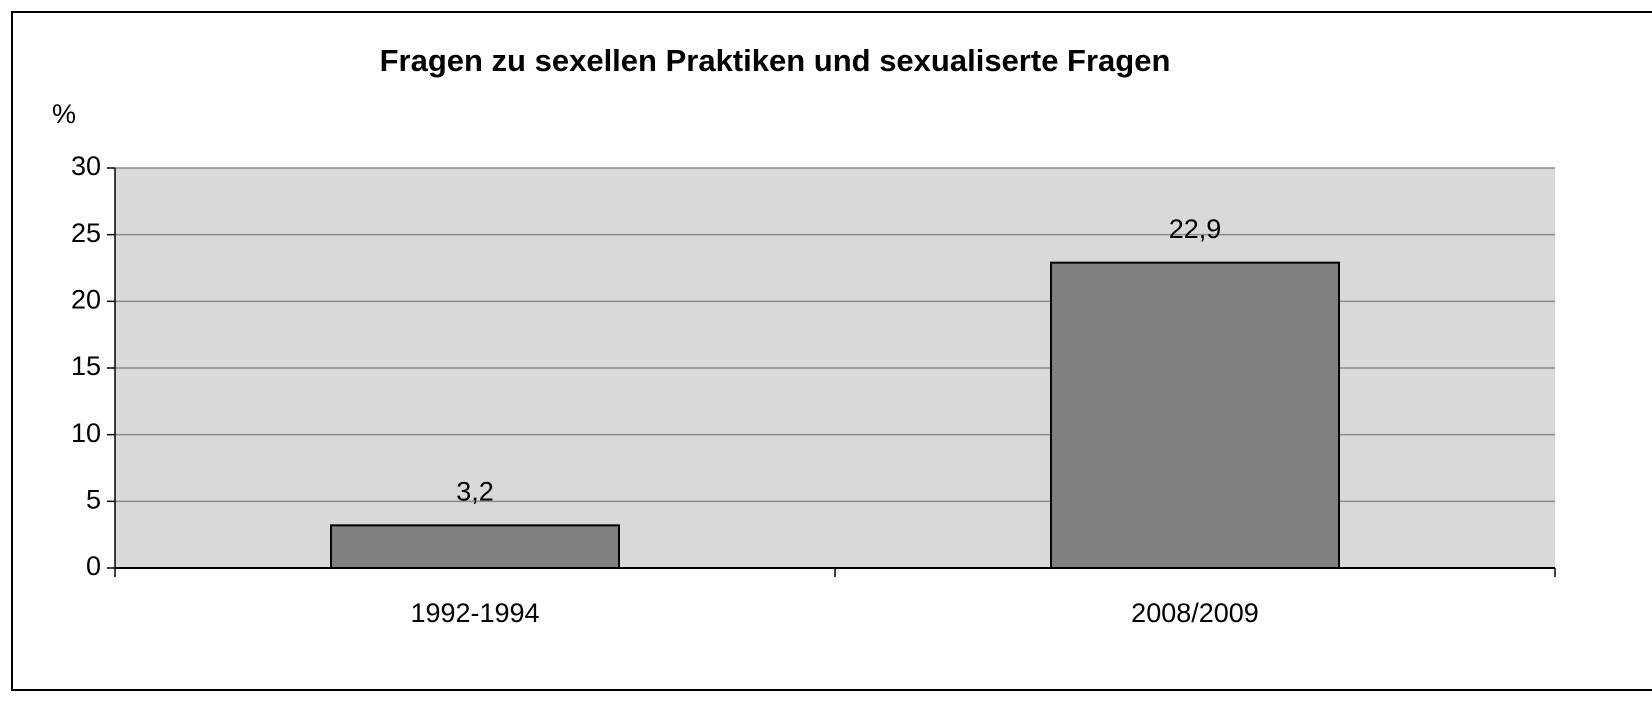  What do you see at coordinates (86, 233) in the screenshot?
I see `y-tick-label: 25` at bounding box center [86, 233].